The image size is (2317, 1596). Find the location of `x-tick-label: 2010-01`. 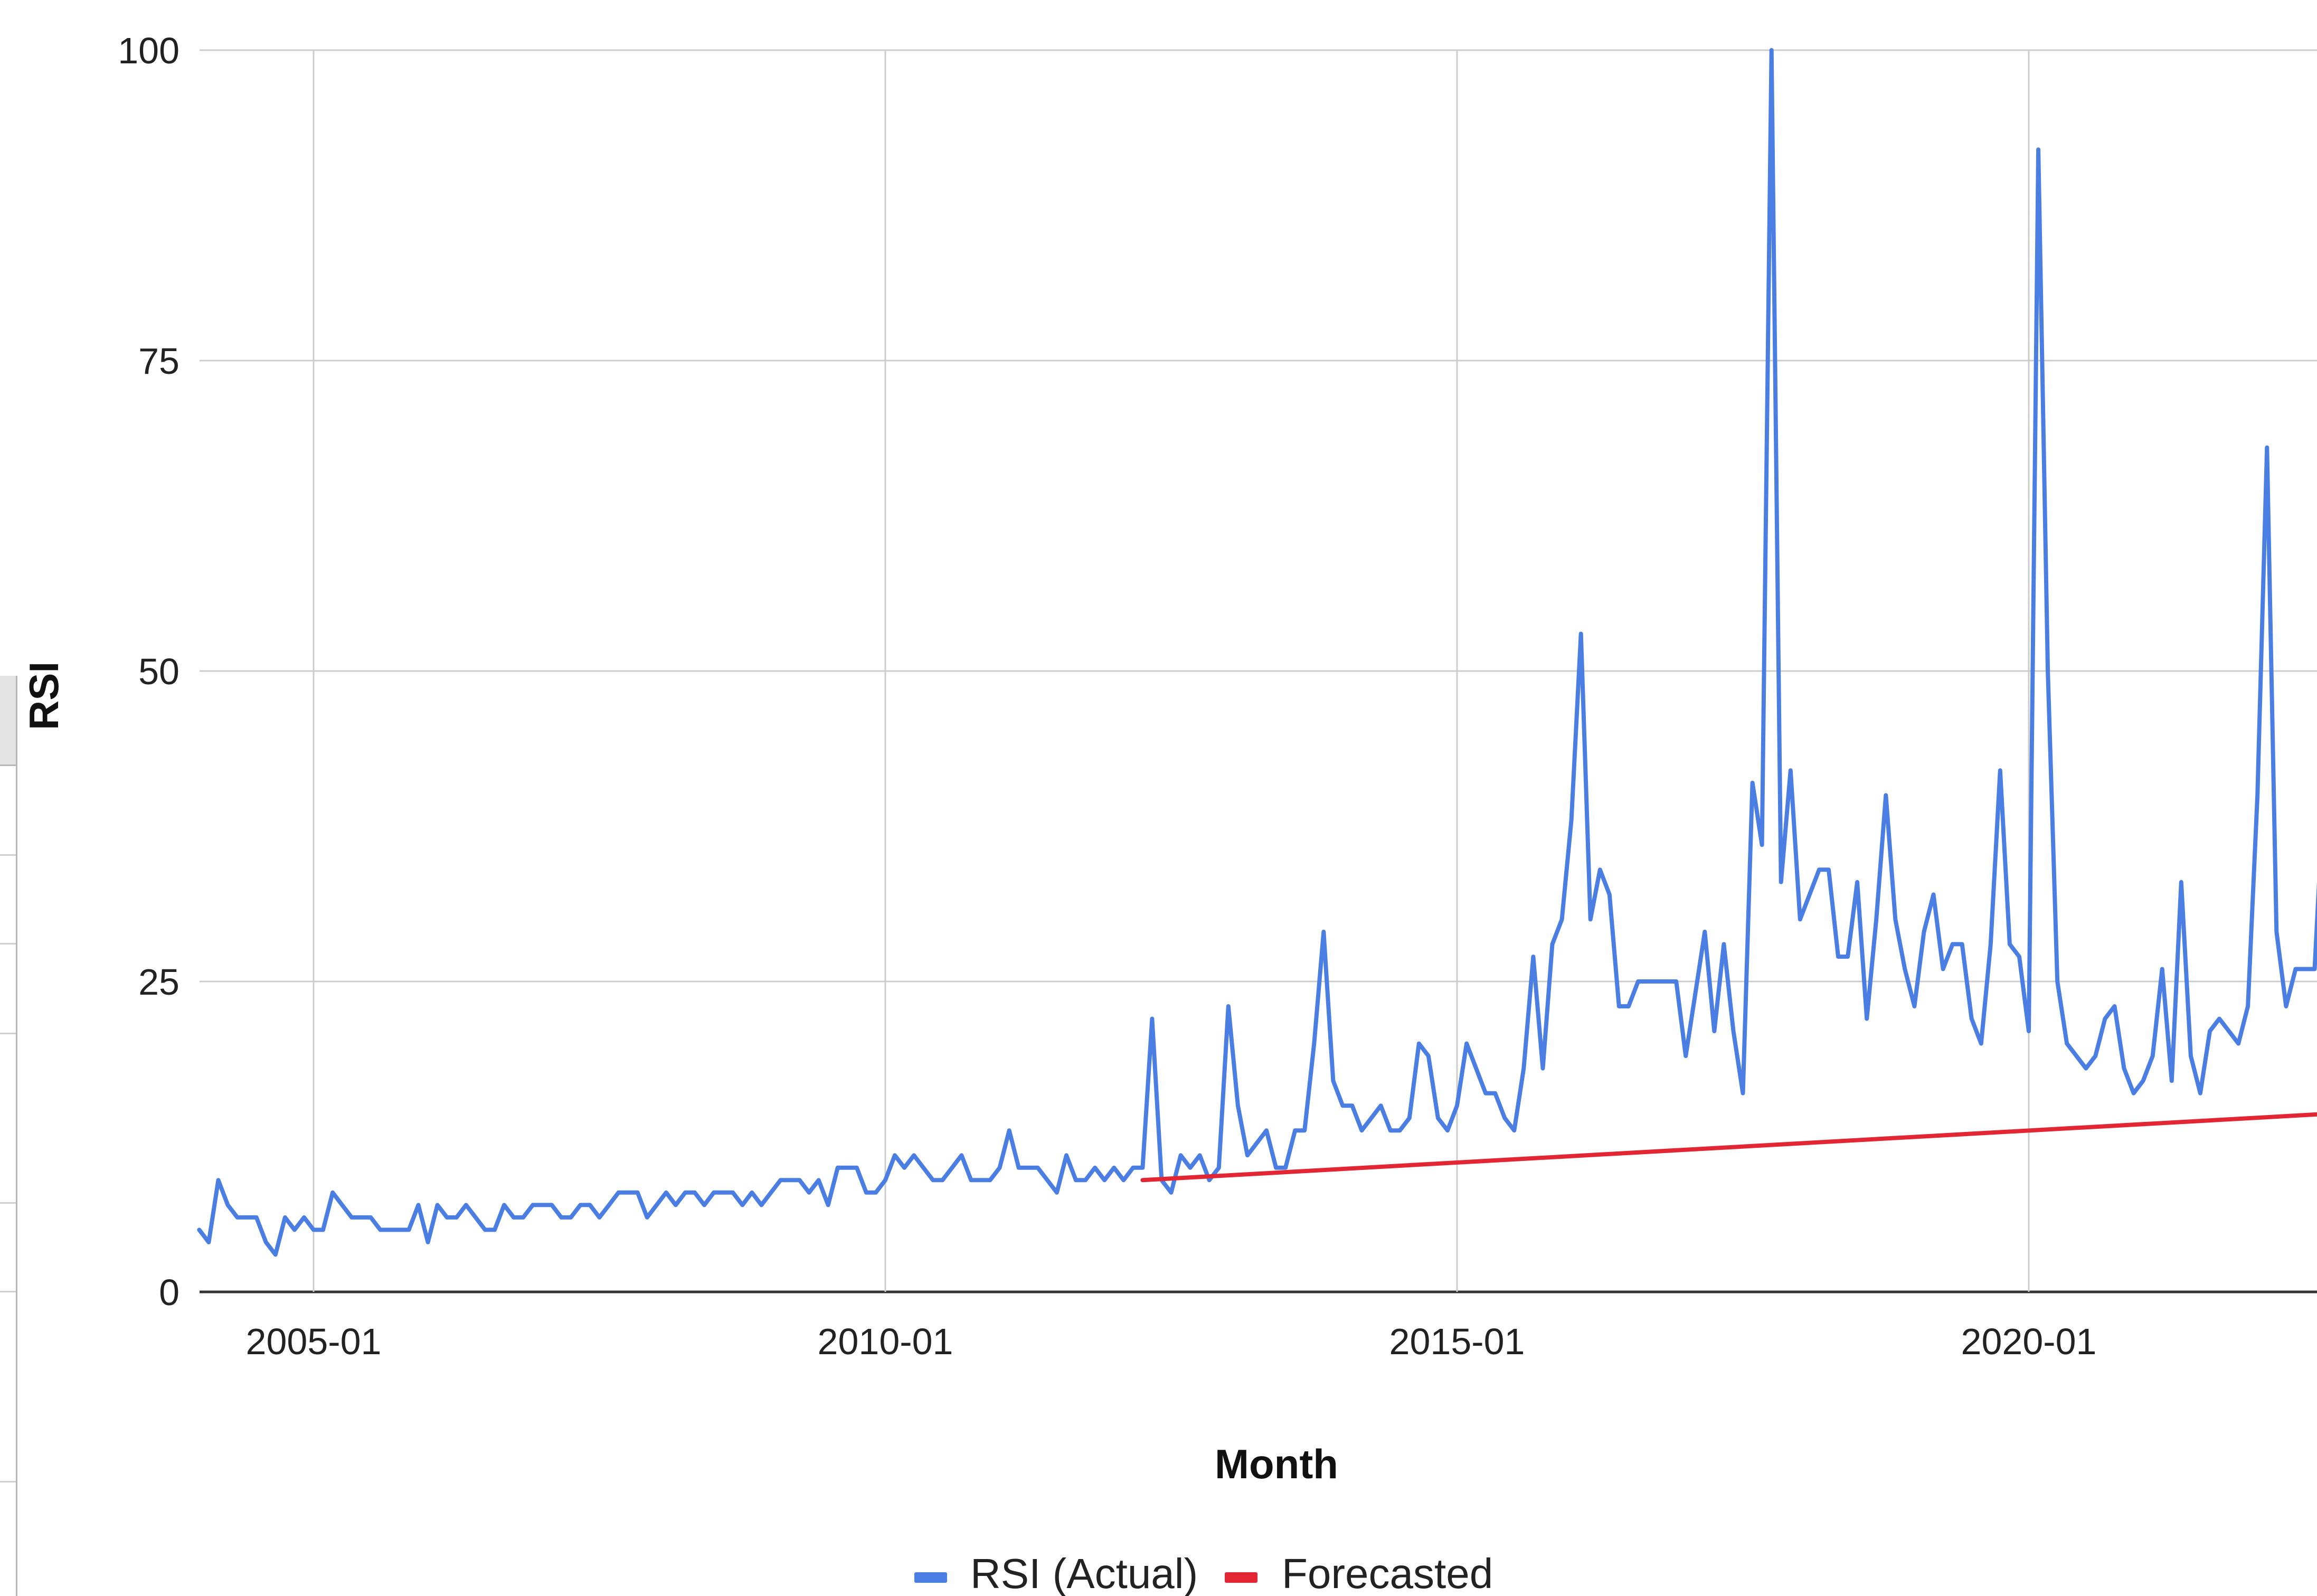

x-tick-label: 2010-01 is located at coordinates (886, 1341).